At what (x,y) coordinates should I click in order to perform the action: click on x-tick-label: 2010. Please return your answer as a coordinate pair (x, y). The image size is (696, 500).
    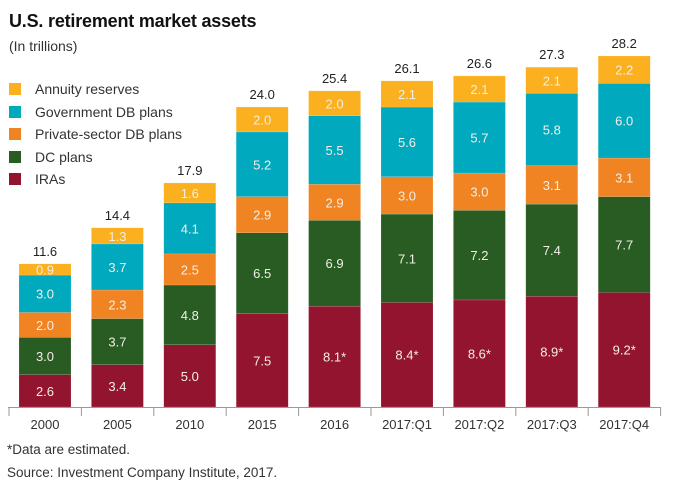
    Looking at the image, I should click on (189, 424).